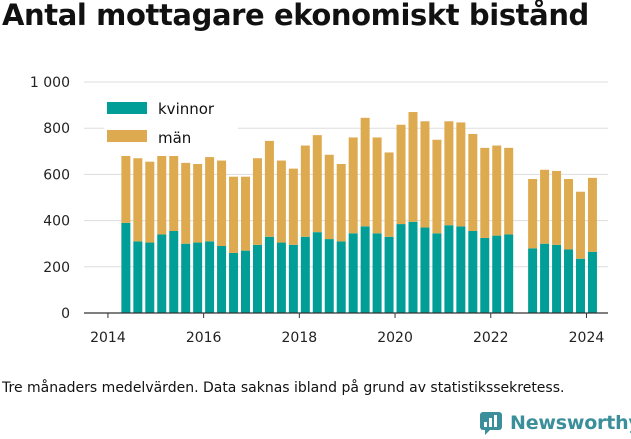 The image size is (631, 439). What do you see at coordinates (491, 338) in the screenshot?
I see `x-tick-label: 2022` at bounding box center [491, 338].